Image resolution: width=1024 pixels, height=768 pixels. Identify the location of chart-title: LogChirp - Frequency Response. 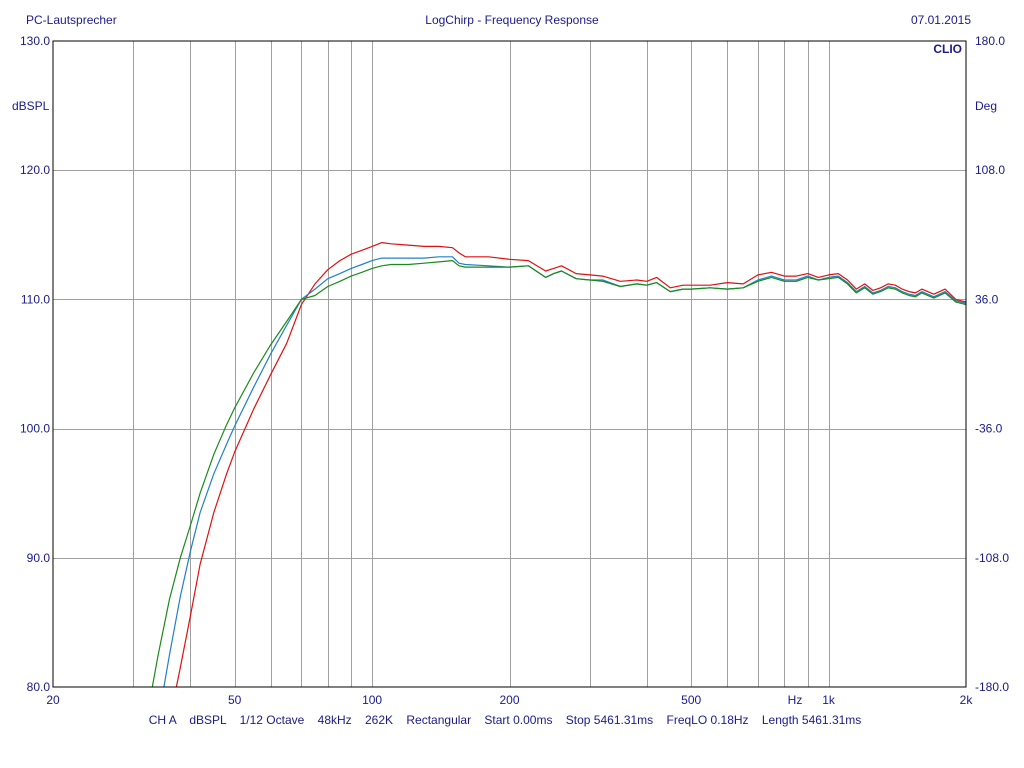
(512, 20).